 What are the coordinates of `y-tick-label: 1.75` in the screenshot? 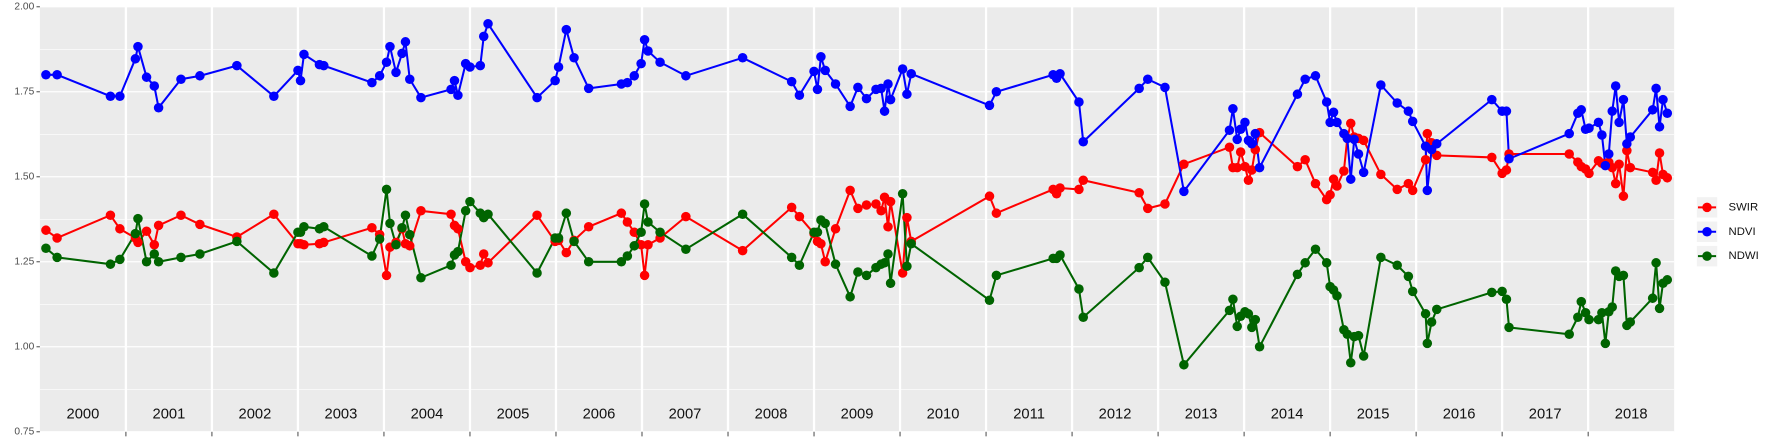 It's located at (24, 91).